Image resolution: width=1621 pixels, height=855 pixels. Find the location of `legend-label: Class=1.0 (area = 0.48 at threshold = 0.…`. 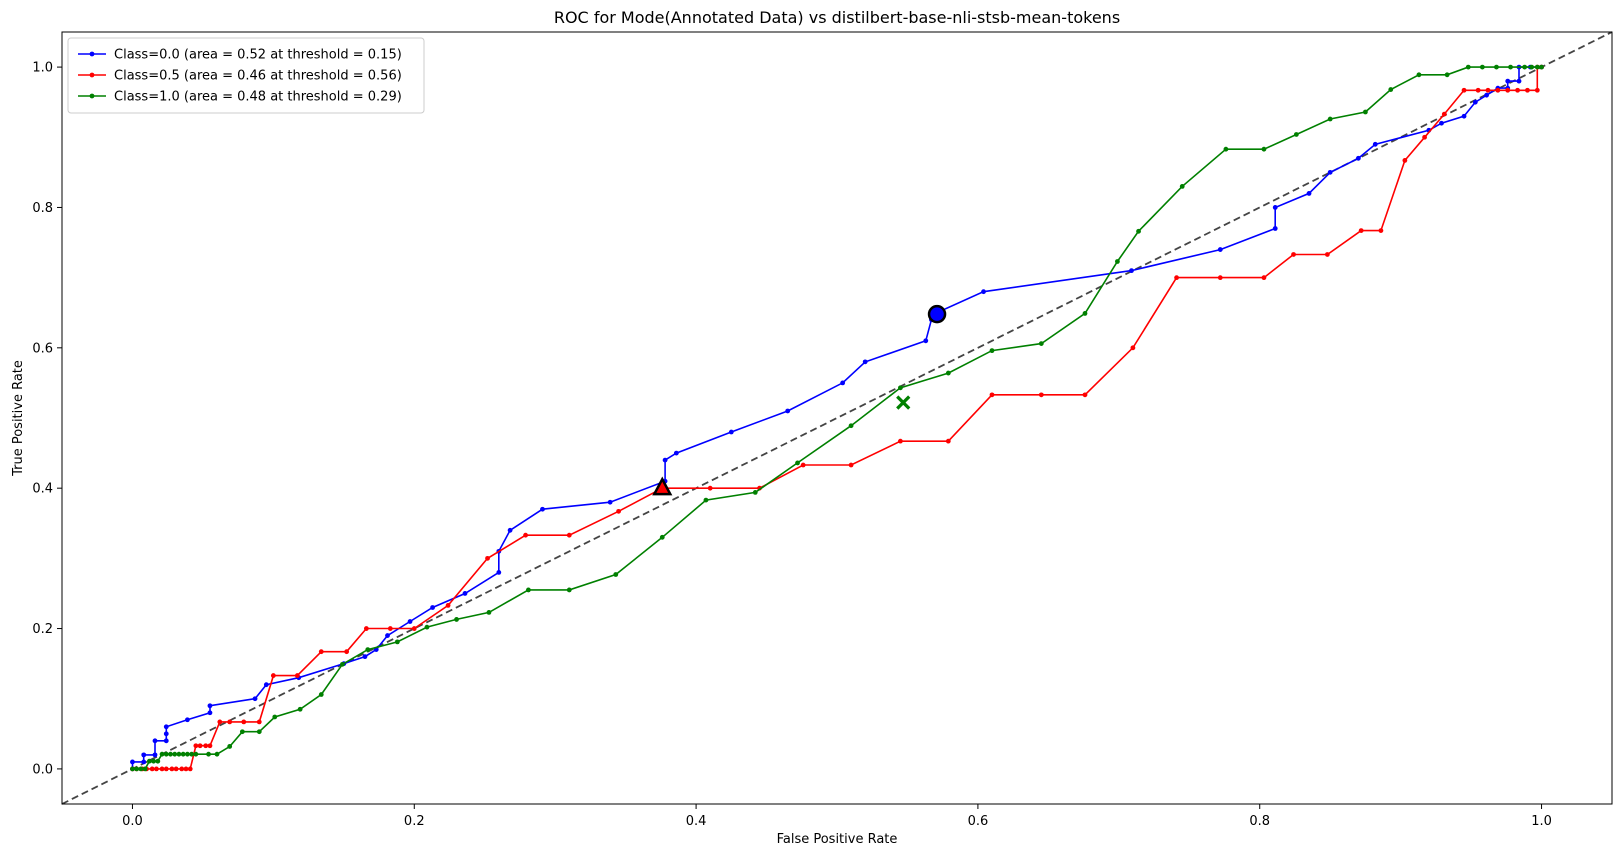

legend-label: Class=1.0 (area = 0.48 at threshold = 0.… is located at coordinates (258, 97).